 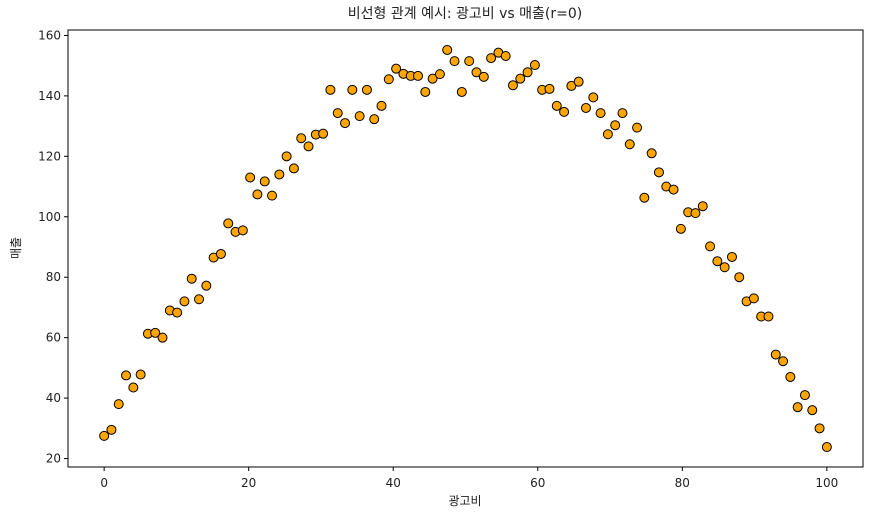 I want to click on x-tick-label: 40, so click(x=393, y=483).